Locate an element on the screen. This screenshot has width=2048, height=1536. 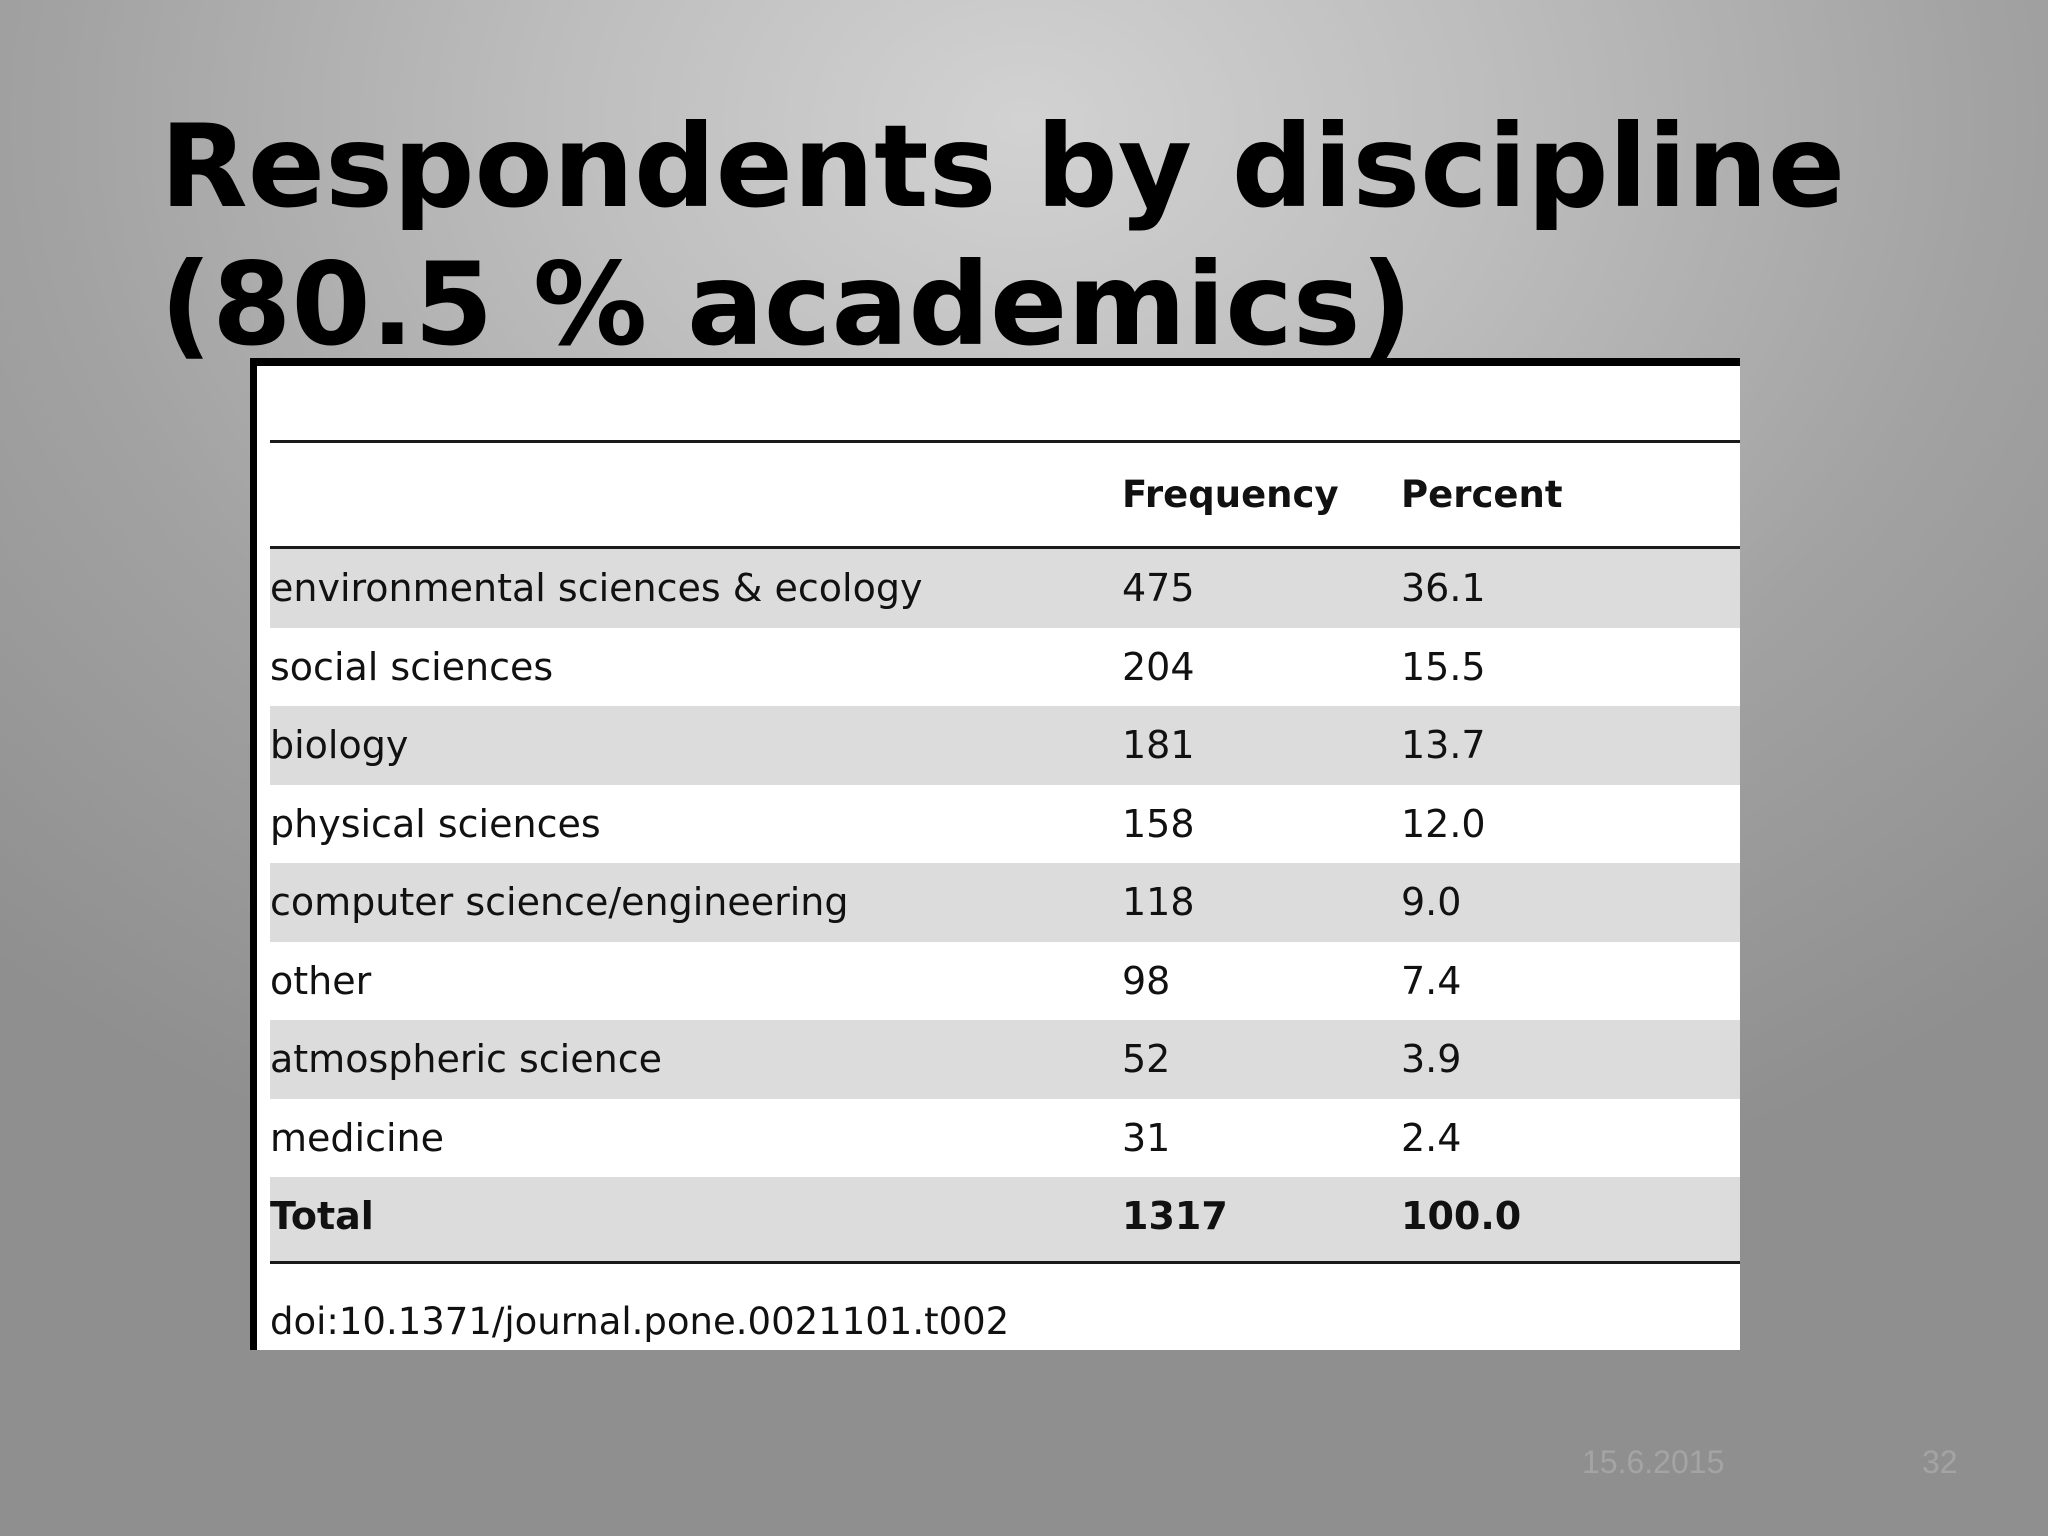
row-label: atmospheric science is located at coordinates (466, 1059).